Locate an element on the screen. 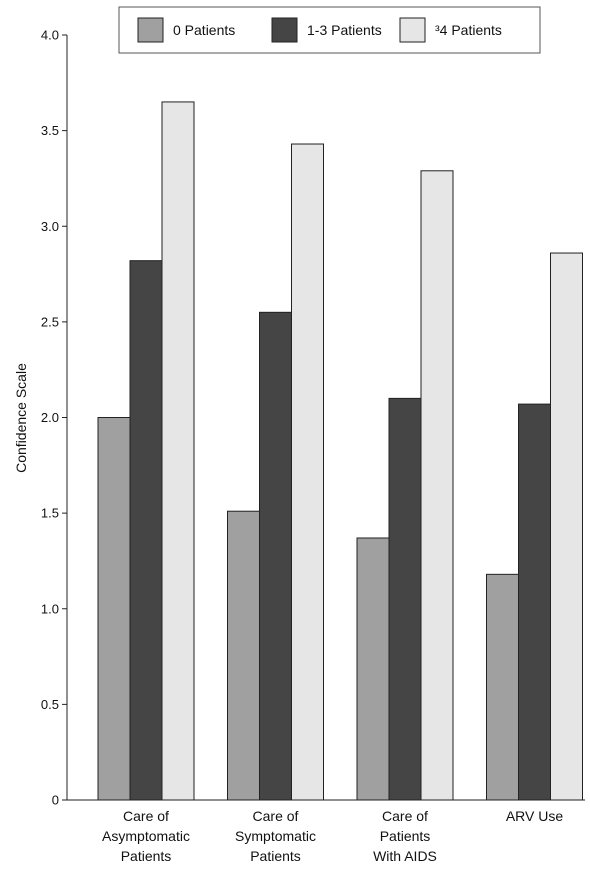 This screenshot has height=870, width=590. legend-box is located at coordinates (329, 30).